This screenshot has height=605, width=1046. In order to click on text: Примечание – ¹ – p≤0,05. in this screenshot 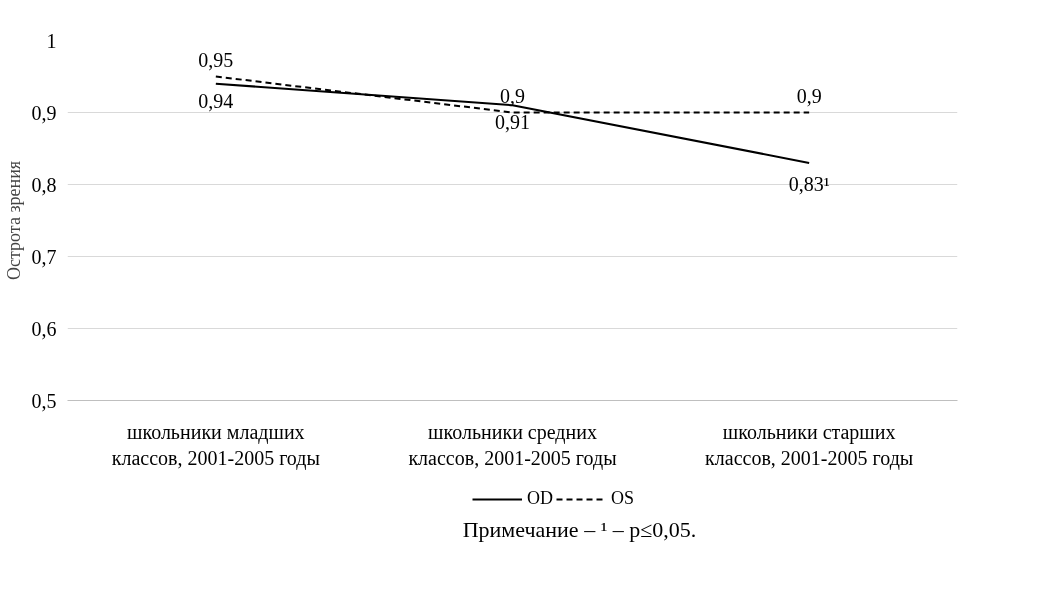, I will do `click(579, 529)`.